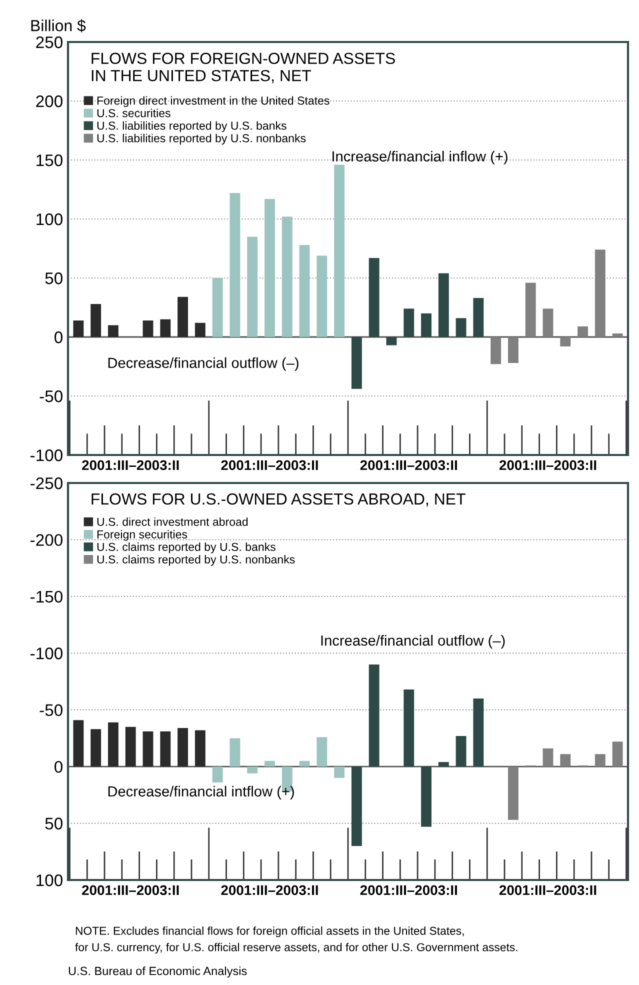  I want to click on legend-label: U.S. claims reported by U.S. banks, so click(186, 548).